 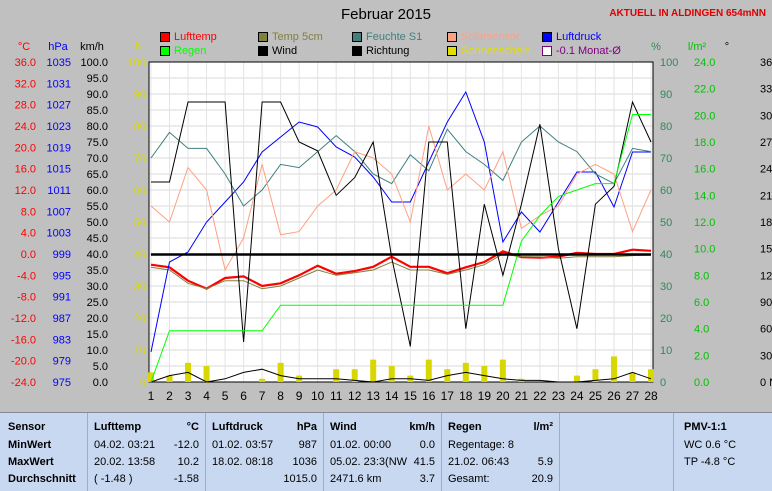 What do you see at coordinates (59, 127) in the screenshot?
I see `pressure-tick-label: 1023` at bounding box center [59, 127].